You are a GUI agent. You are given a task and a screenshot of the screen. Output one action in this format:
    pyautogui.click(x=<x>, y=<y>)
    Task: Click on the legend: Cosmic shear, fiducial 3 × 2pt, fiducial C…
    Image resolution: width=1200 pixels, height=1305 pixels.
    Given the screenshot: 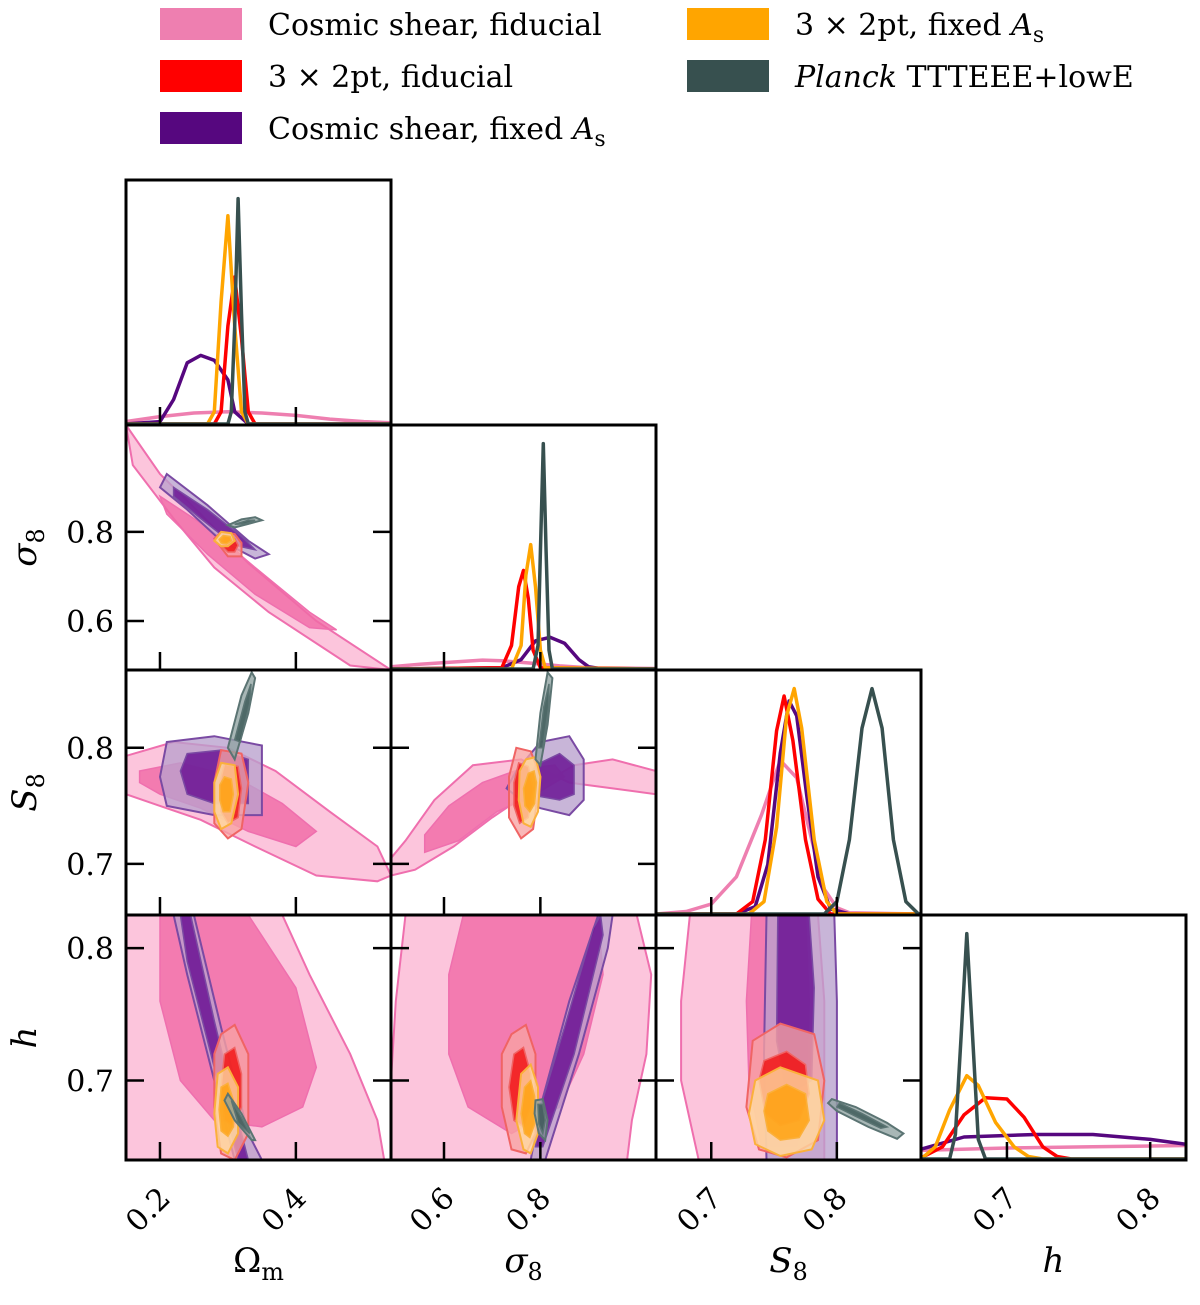 What is the action you would take?
    pyautogui.click(x=647, y=80)
    